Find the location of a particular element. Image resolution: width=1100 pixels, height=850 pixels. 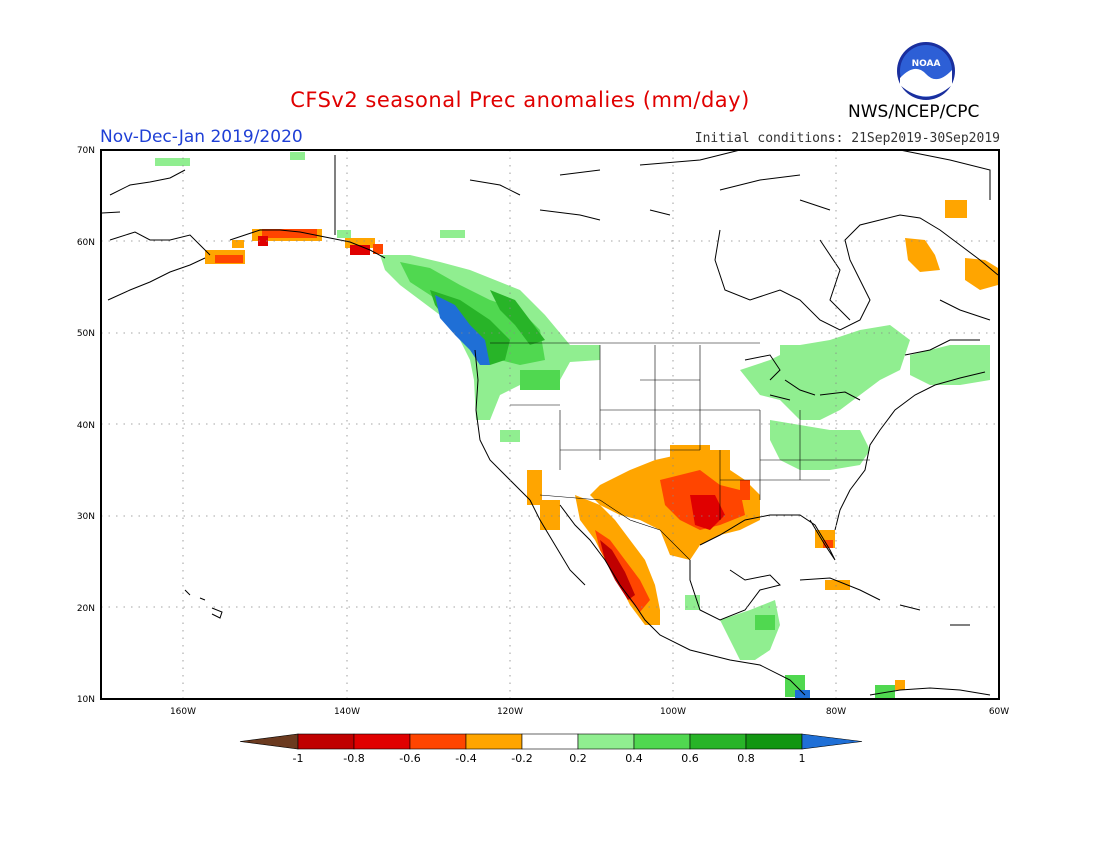

lon-tick-140w: 140W is located at coordinates (347, 712).